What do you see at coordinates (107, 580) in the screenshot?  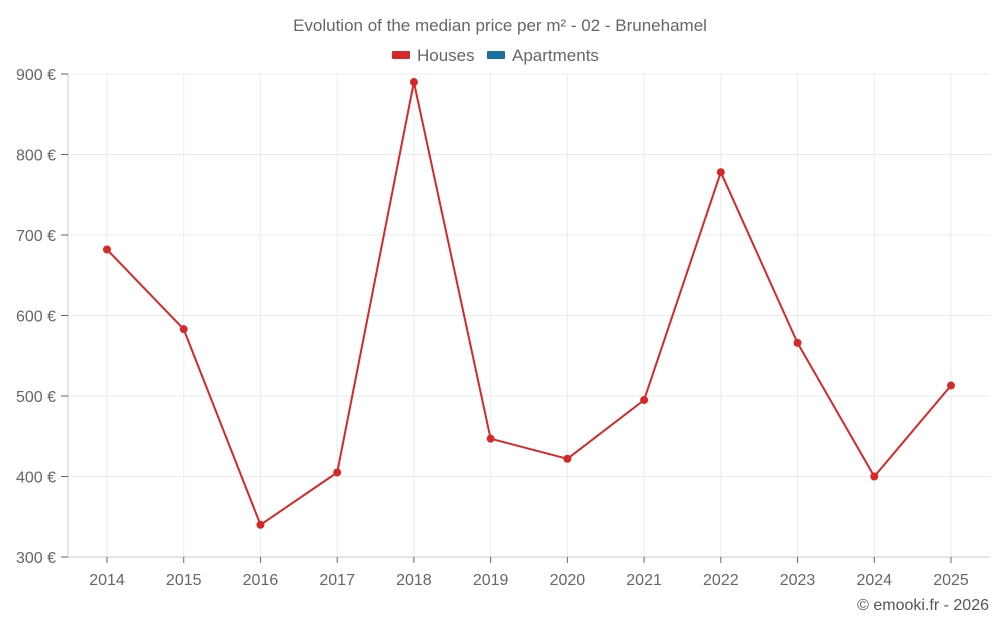 I see `x-tick-label: 2014` at bounding box center [107, 580].